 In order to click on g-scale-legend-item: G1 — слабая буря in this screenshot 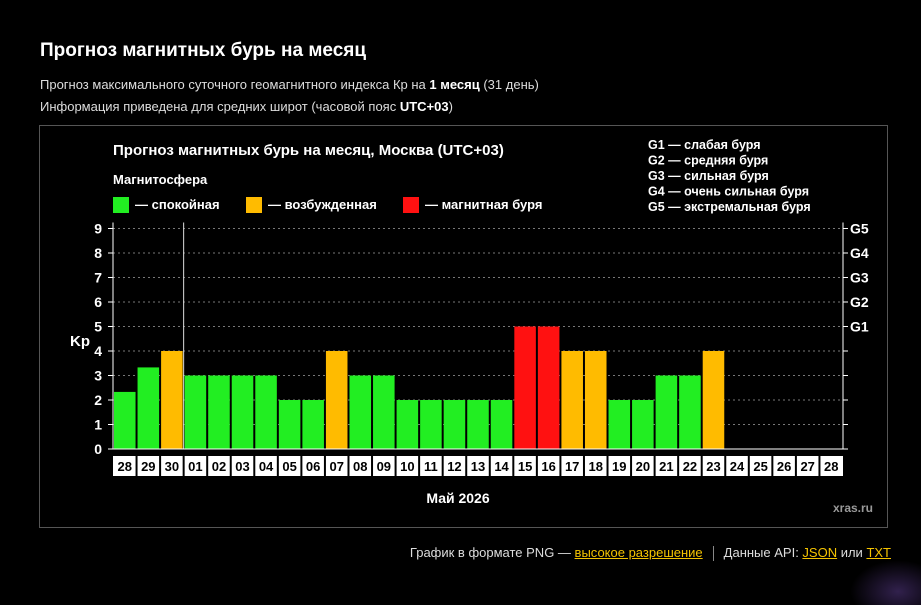, I will do `click(704, 145)`.